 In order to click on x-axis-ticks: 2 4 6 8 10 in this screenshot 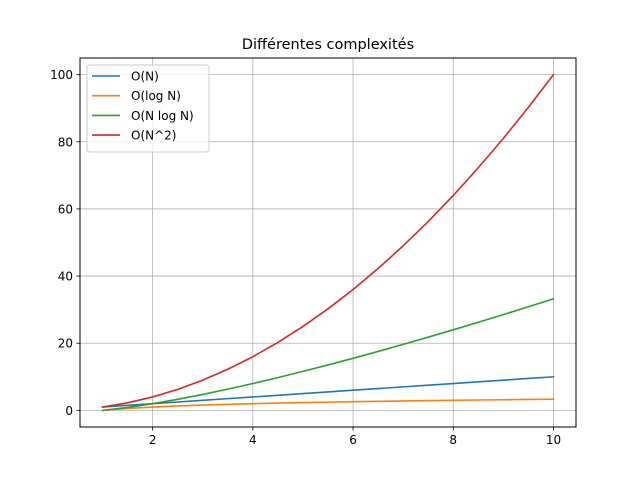, I will do `click(355, 437)`.